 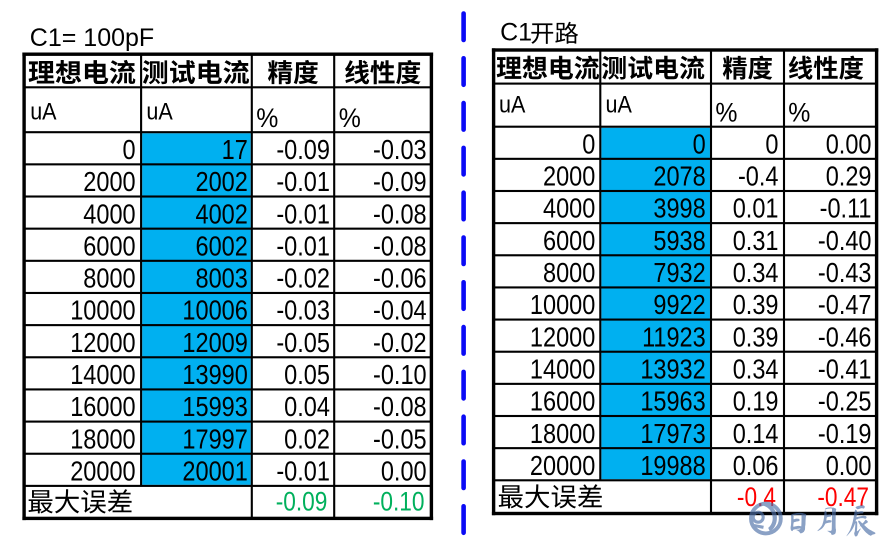 What do you see at coordinates (307, 407) in the screenshot?
I see `svg-text: 0.04` at bounding box center [307, 407].